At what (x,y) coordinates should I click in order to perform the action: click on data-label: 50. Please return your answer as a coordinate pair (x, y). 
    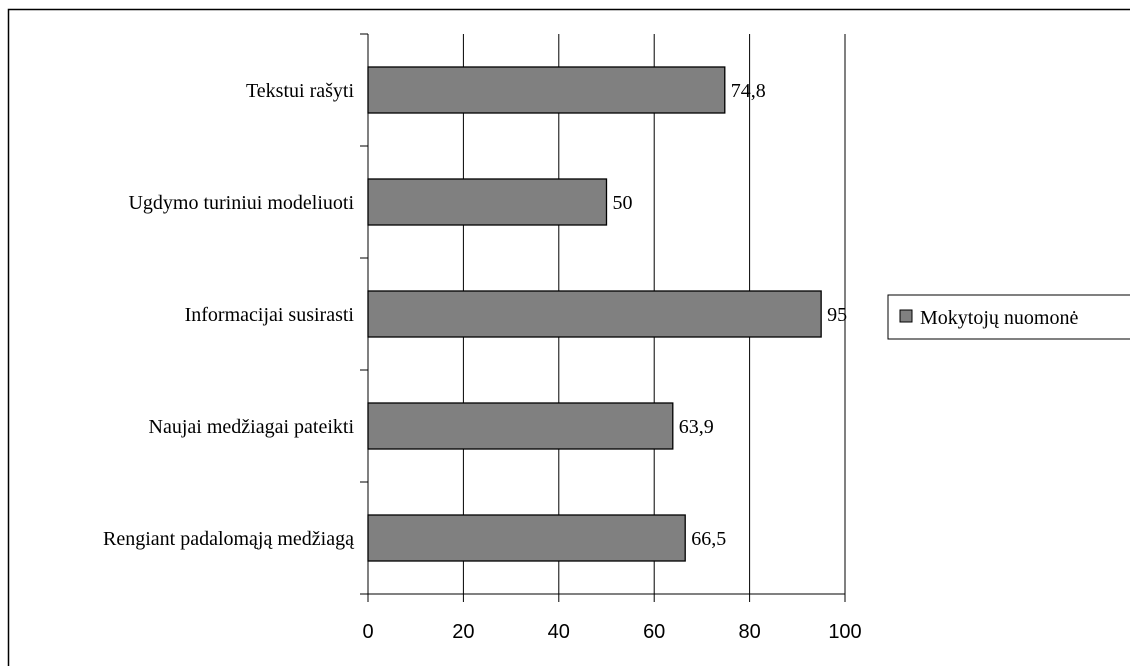
    Looking at the image, I should click on (623, 203).